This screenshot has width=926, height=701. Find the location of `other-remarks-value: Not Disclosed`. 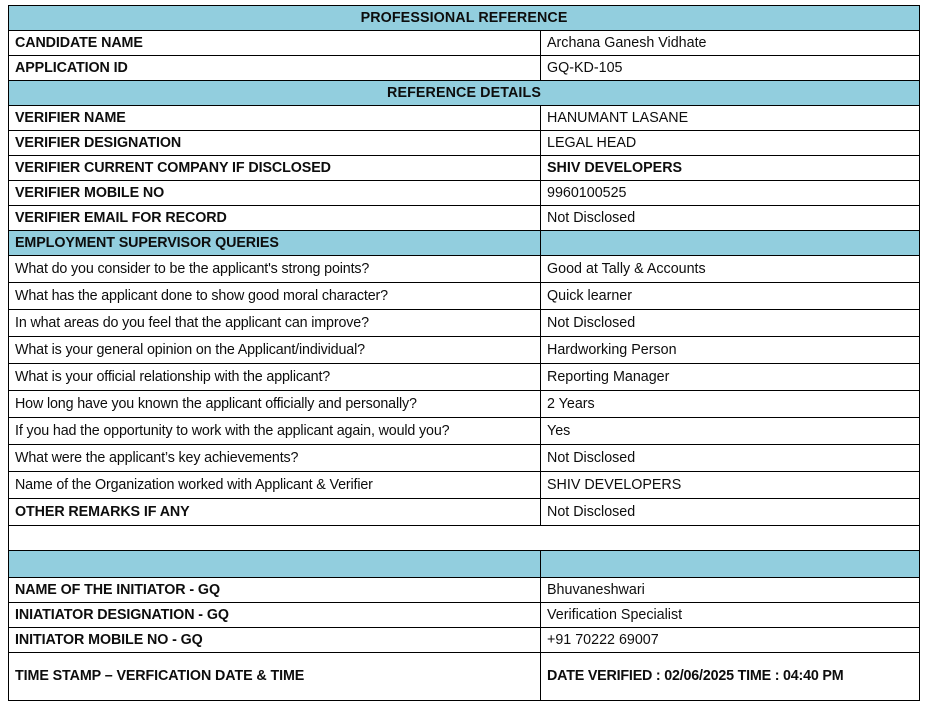

other-remarks-value: Not Disclosed is located at coordinates (730, 512).